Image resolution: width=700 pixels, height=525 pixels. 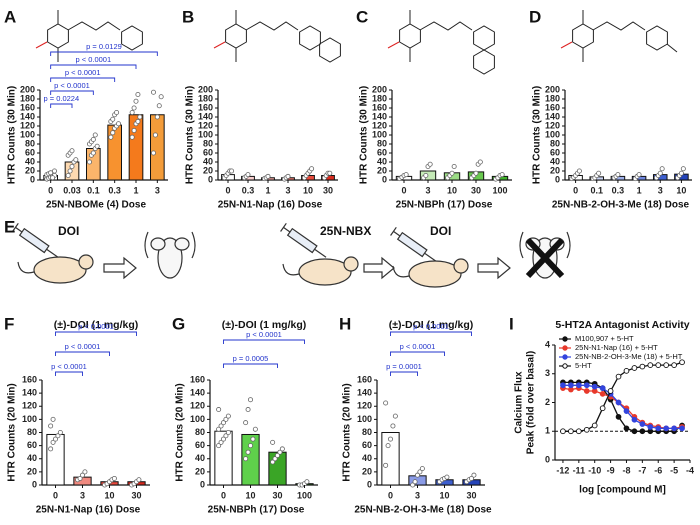 What do you see at coordinates (511, 323) in the screenshot?
I see `panel-letter: I` at bounding box center [511, 323].